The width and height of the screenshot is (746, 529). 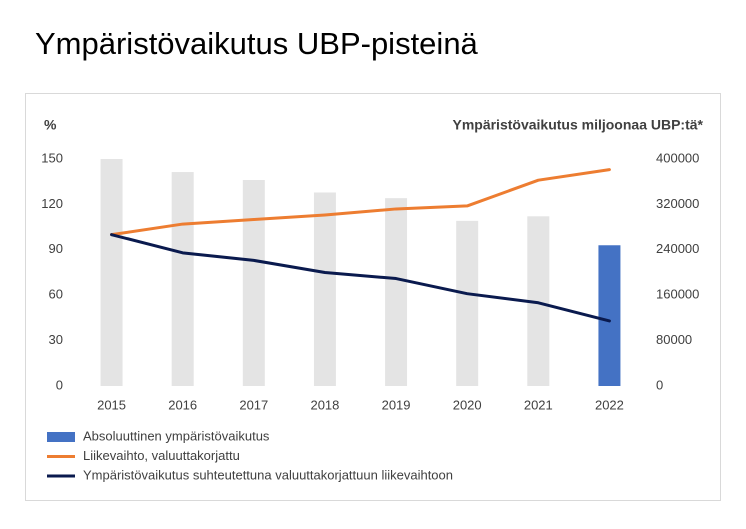 What do you see at coordinates (396, 404) in the screenshot?
I see `x-tick-label: 2019` at bounding box center [396, 404].